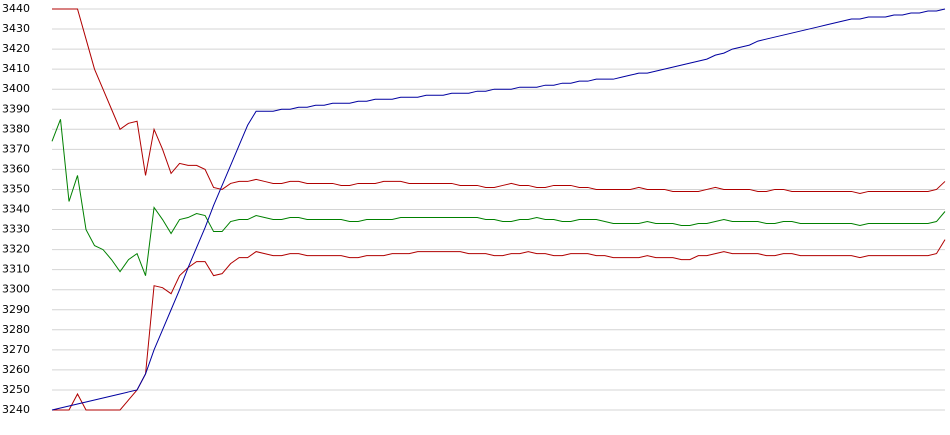 Image resolution: width=950 pixels, height=435 pixels. Describe the element at coordinates (16, 48) in the screenshot. I see `y-tick-label: 3420` at that location.